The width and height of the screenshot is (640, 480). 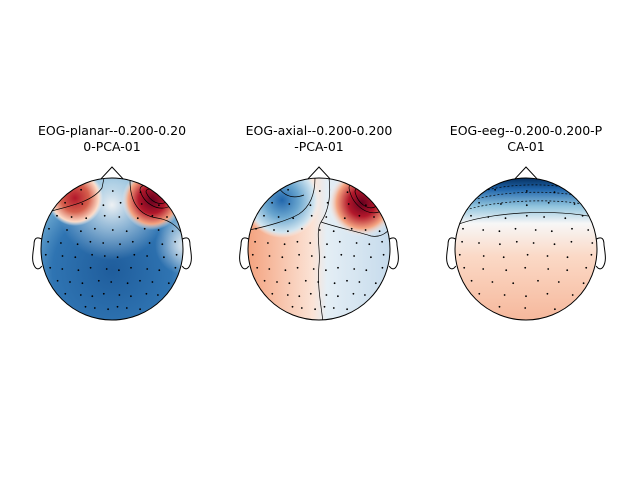 I want to click on head-circle, so click(x=526, y=249).